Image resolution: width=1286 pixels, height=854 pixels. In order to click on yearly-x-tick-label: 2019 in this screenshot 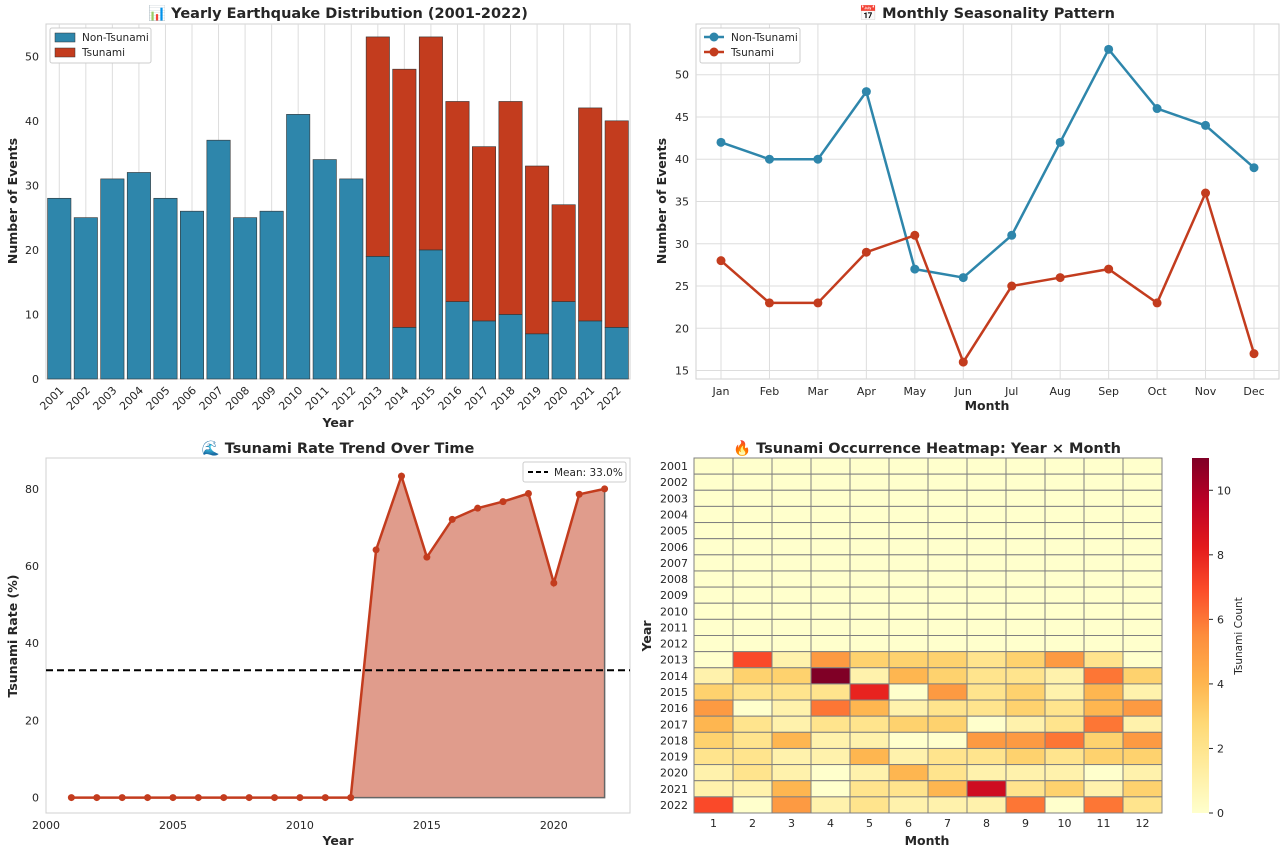, I will do `click(529, 398)`.